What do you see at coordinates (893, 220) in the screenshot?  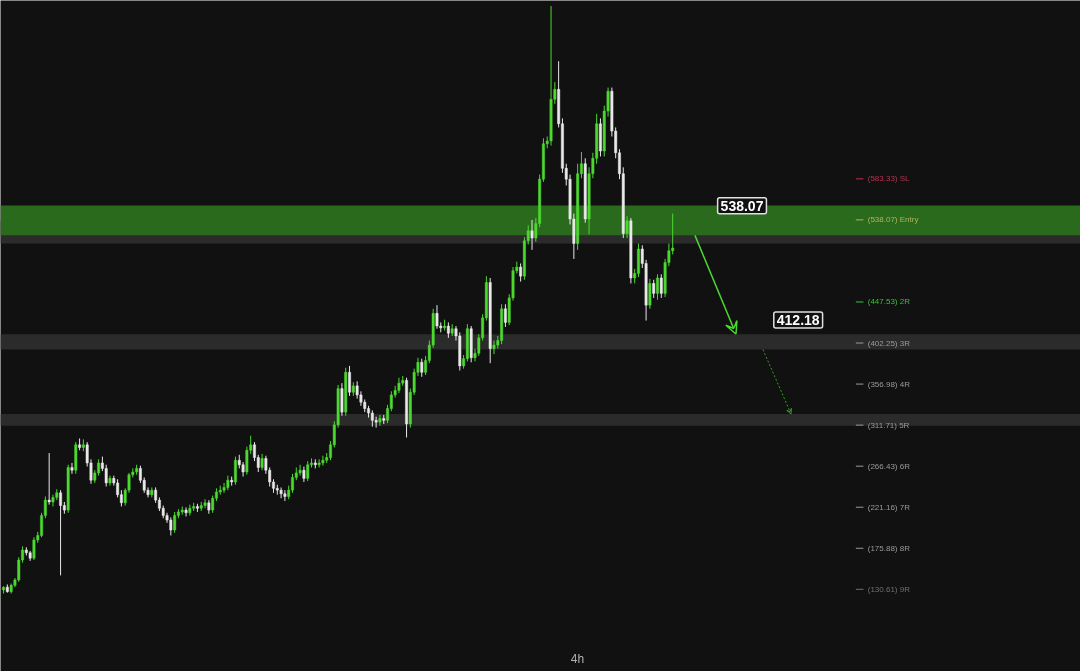 I see `ref-line-label: (538.07) Entry` at bounding box center [893, 220].